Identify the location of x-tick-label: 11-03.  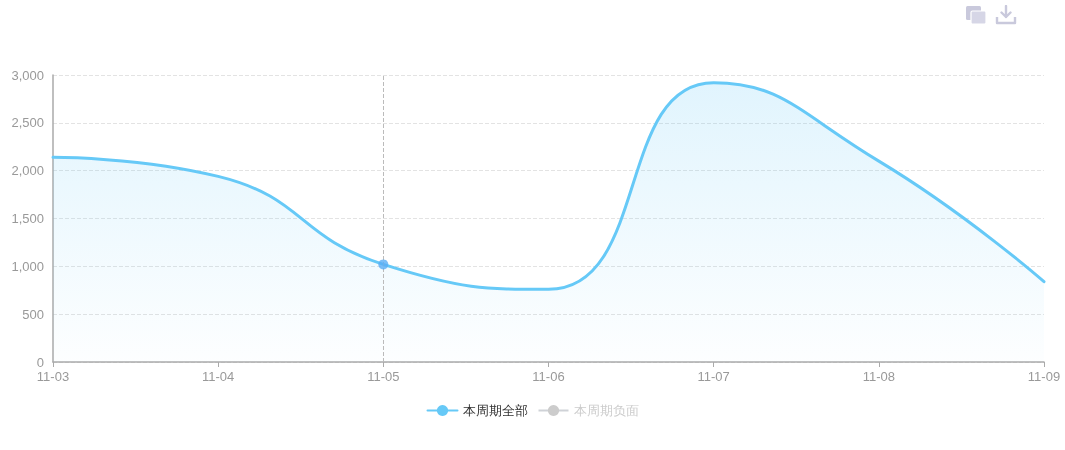
(53, 376).